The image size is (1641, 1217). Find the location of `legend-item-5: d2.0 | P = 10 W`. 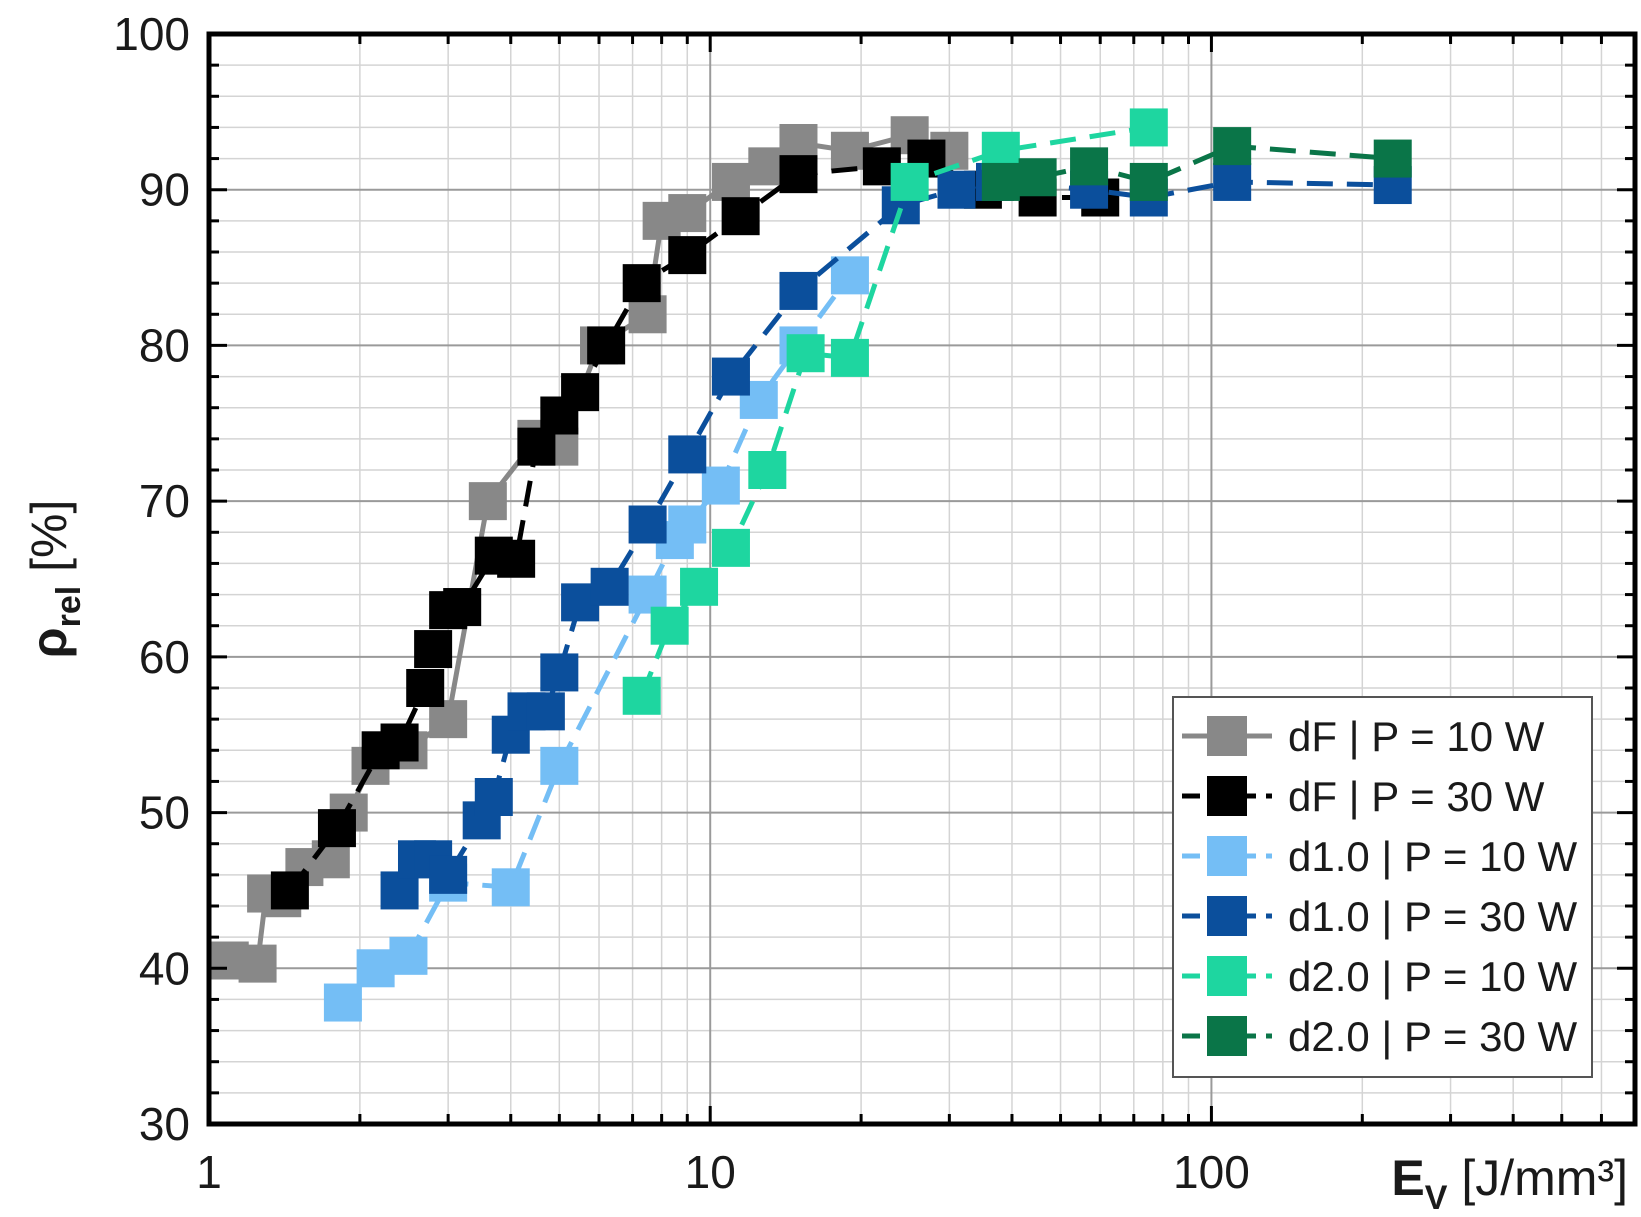

legend-item-5: d2.0 | P = 10 W is located at coordinates (1379, 976).